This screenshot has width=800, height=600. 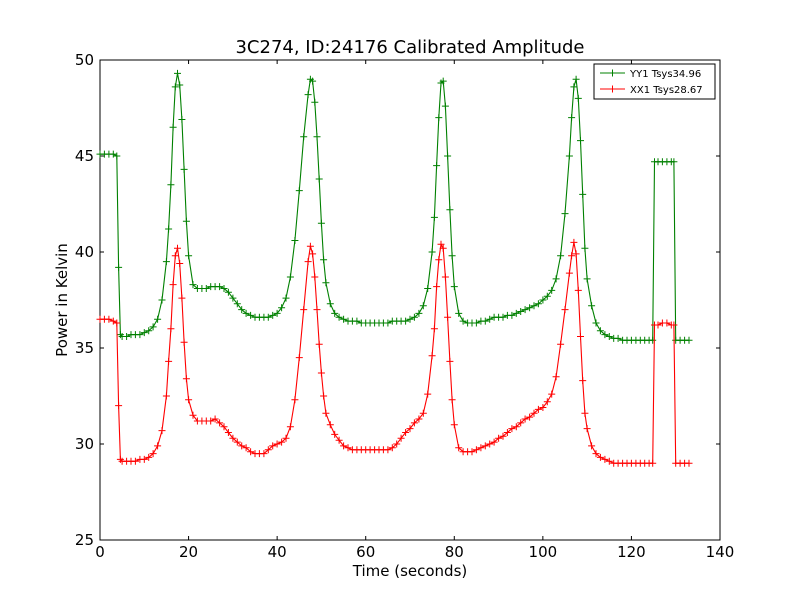 I want to click on y-tick-label: 40, so click(x=84, y=252).